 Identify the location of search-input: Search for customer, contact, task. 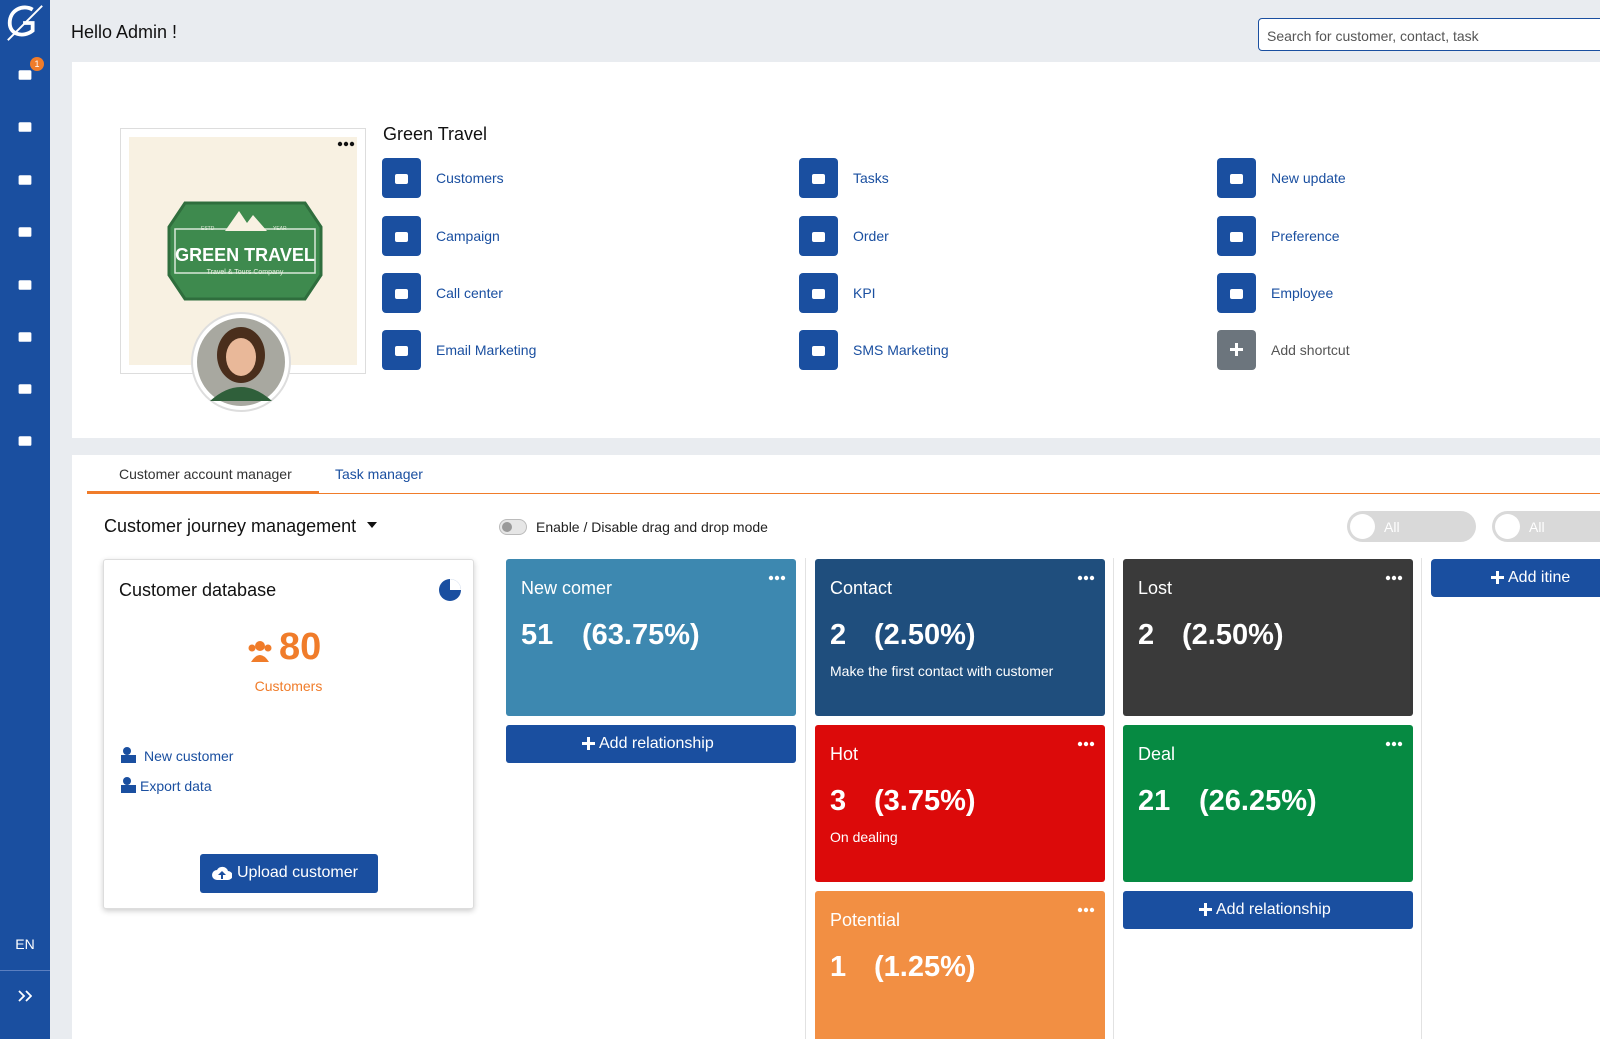
(1429, 34).